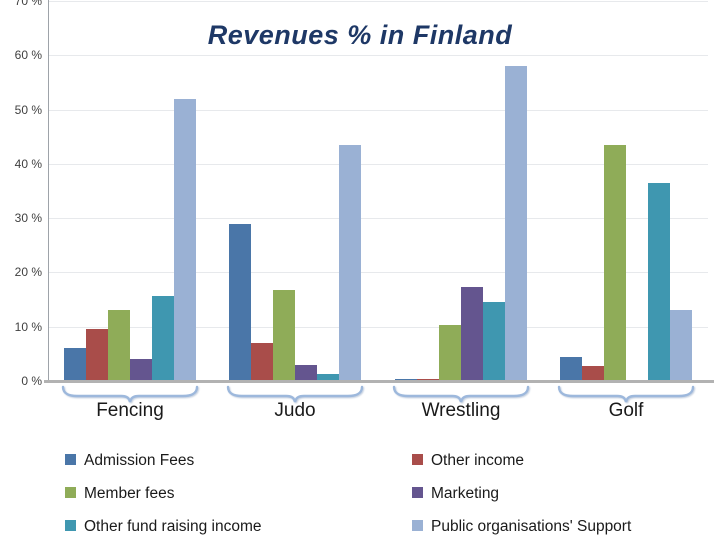 The width and height of the screenshot is (720, 540). I want to click on y-tick-label: 20 %, so click(28, 272).